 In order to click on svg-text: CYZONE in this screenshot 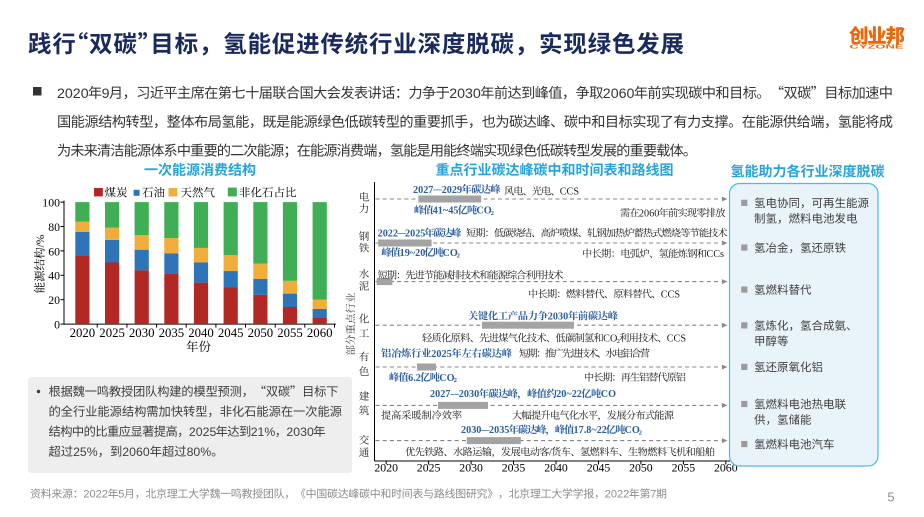, I will do `click(877, 48)`.